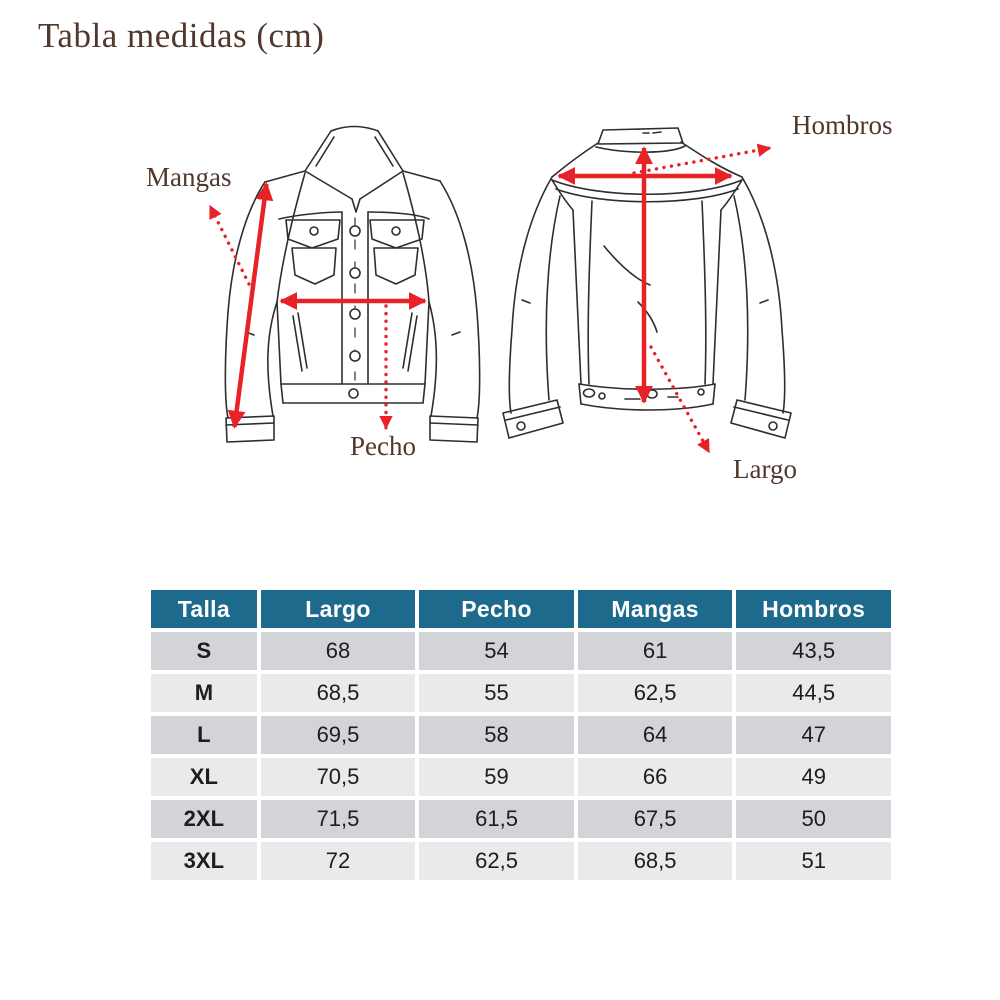 The width and height of the screenshot is (1000, 1000). What do you see at coordinates (496, 777) in the screenshot?
I see `measurement-cell: 59` at bounding box center [496, 777].